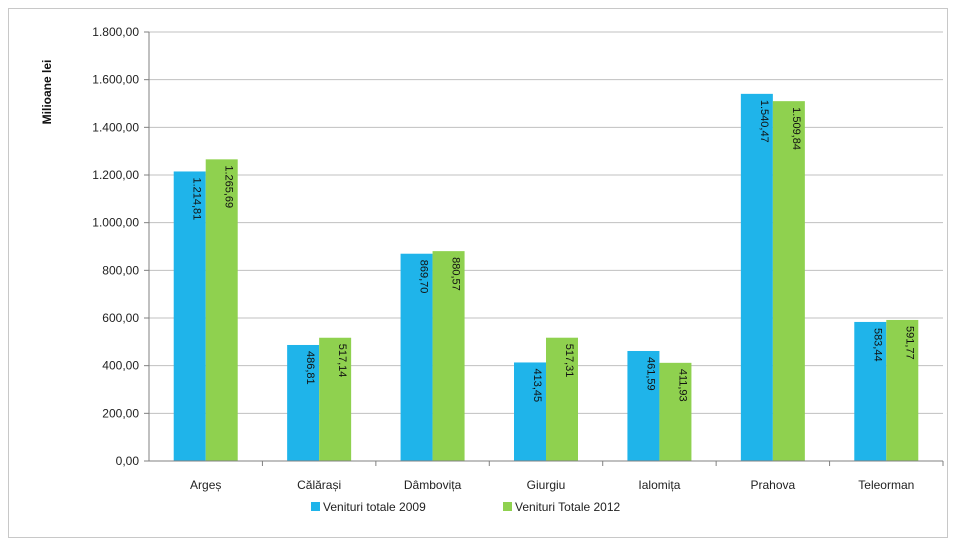  Describe the element at coordinates (310, 368) in the screenshot. I see `data-label: 486,81` at that location.